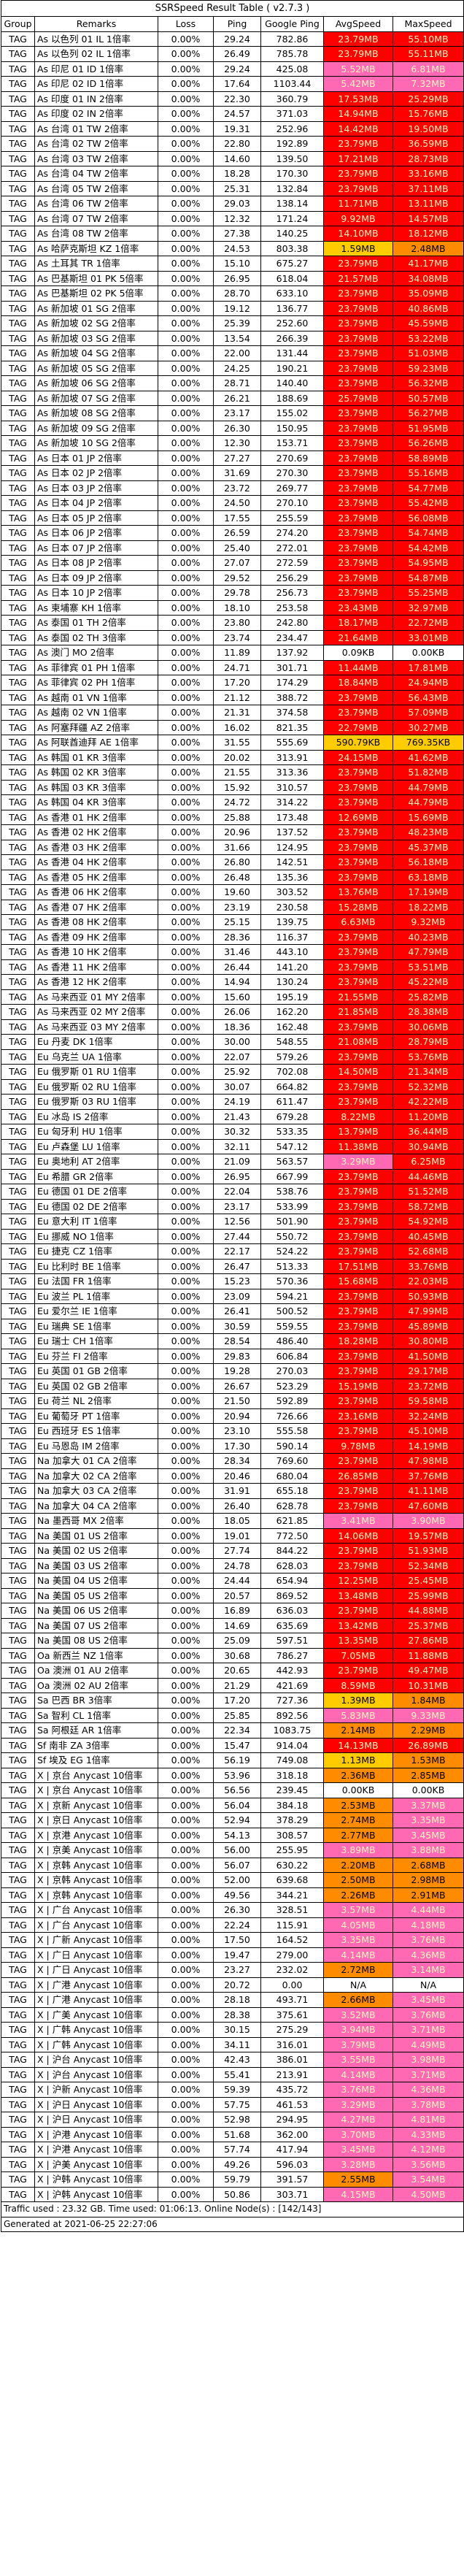  I want to click on cell-avg-speed: 4.14MB, so click(358, 2074).